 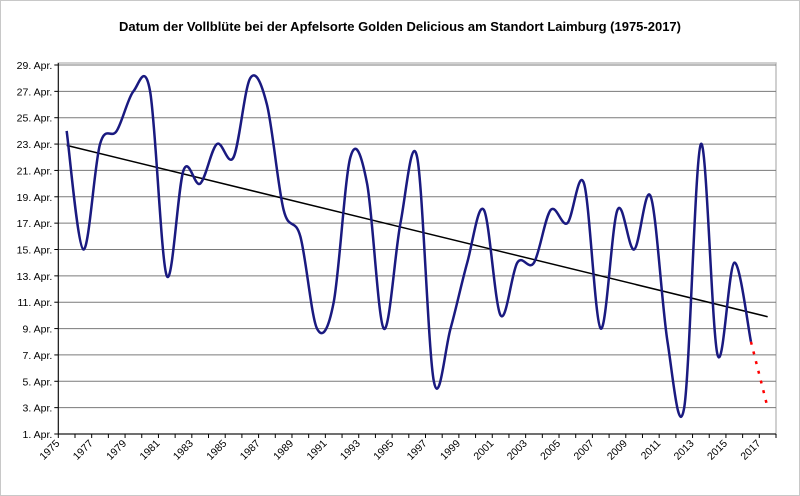 What do you see at coordinates (684, 450) in the screenshot?
I see `x-tick-label: 2013` at bounding box center [684, 450].